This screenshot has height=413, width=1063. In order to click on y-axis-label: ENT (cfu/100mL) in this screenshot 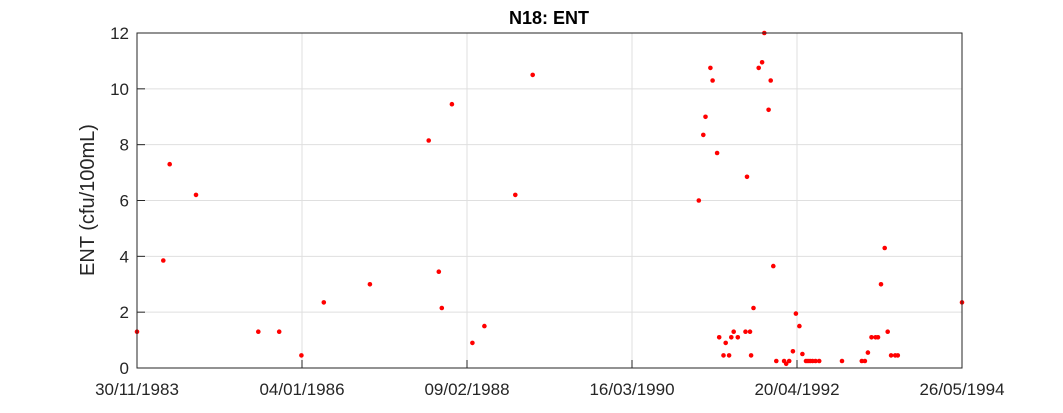, I will do `click(88, 200)`.